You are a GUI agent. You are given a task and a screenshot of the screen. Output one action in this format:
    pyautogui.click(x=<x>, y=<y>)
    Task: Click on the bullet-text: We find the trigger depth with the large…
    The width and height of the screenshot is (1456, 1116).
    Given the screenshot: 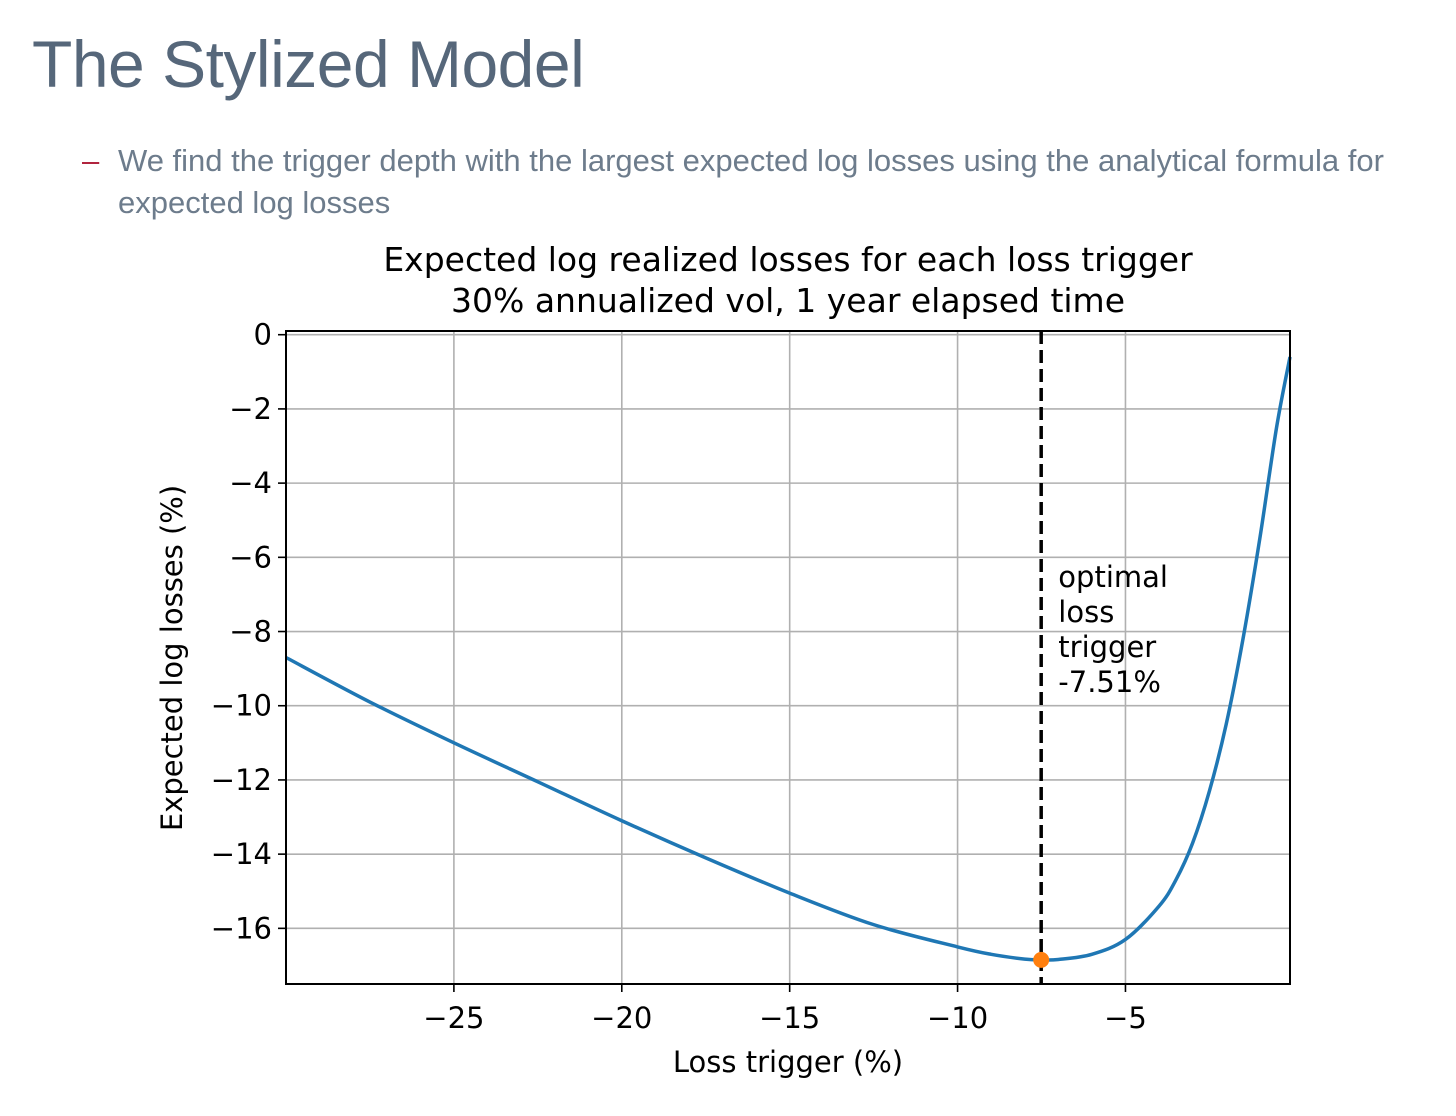 What is the action you would take?
    pyautogui.click(x=751, y=181)
    